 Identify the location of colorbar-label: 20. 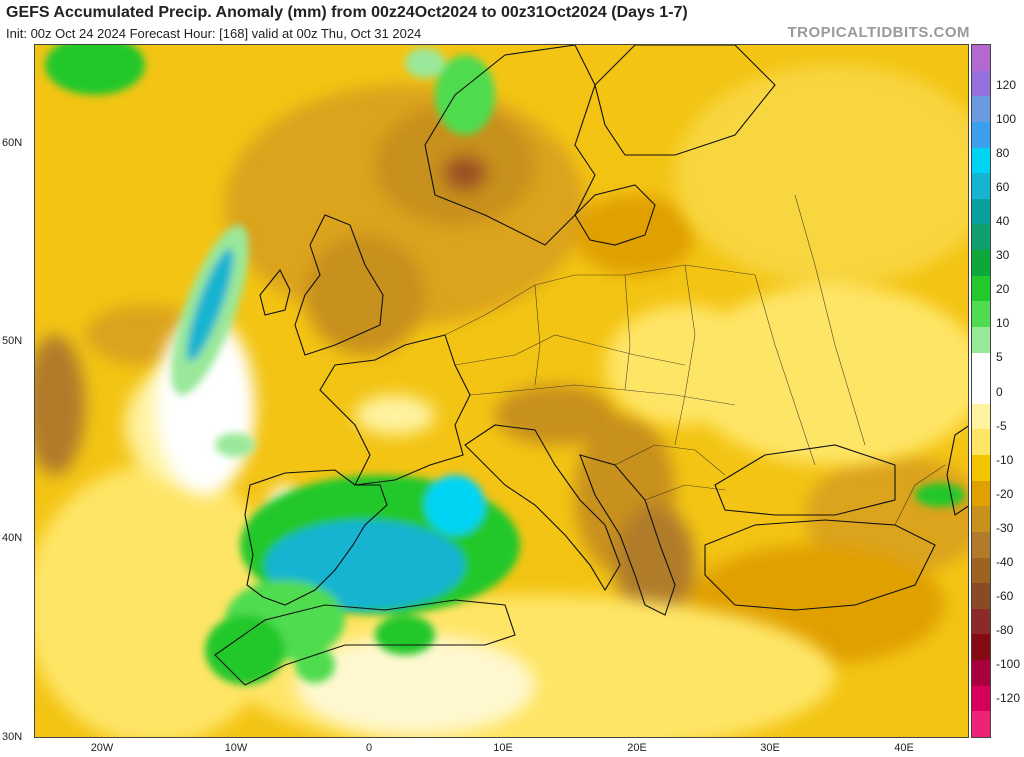
(1003, 289).